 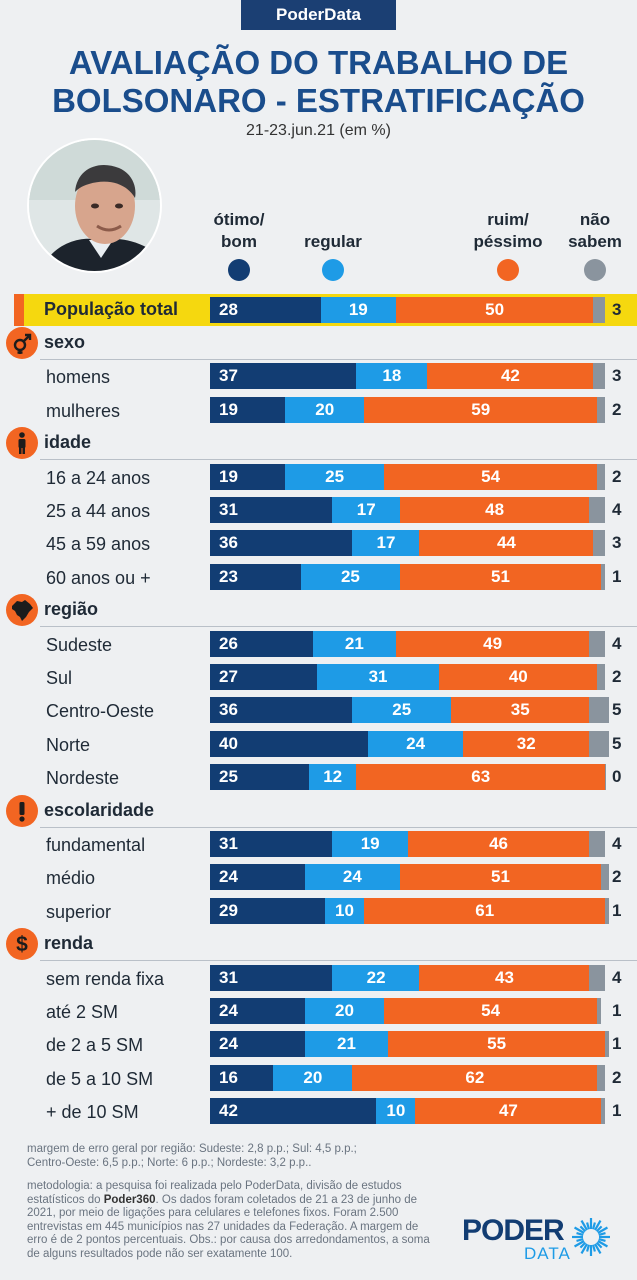 I want to click on bar-otimo-bom: 29, so click(x=267, y=910).